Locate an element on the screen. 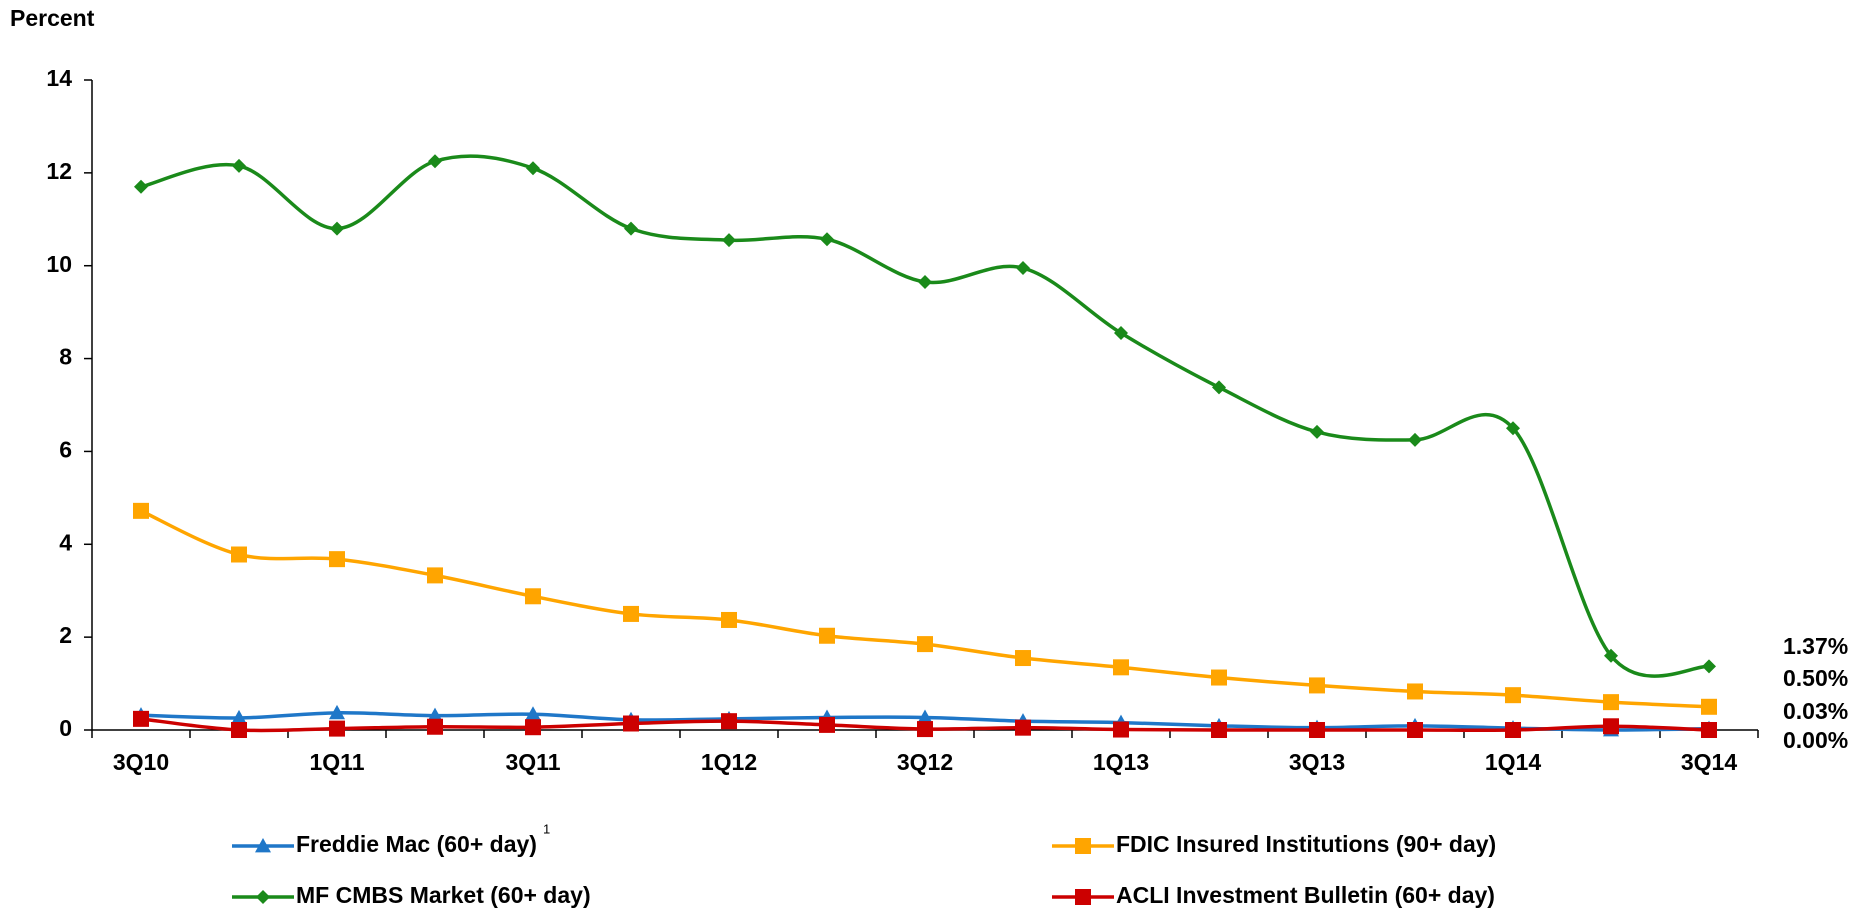 The height and width of the screenshot is (915, 1864). end-label: 0.03% is located at coordinates (1815, 711).